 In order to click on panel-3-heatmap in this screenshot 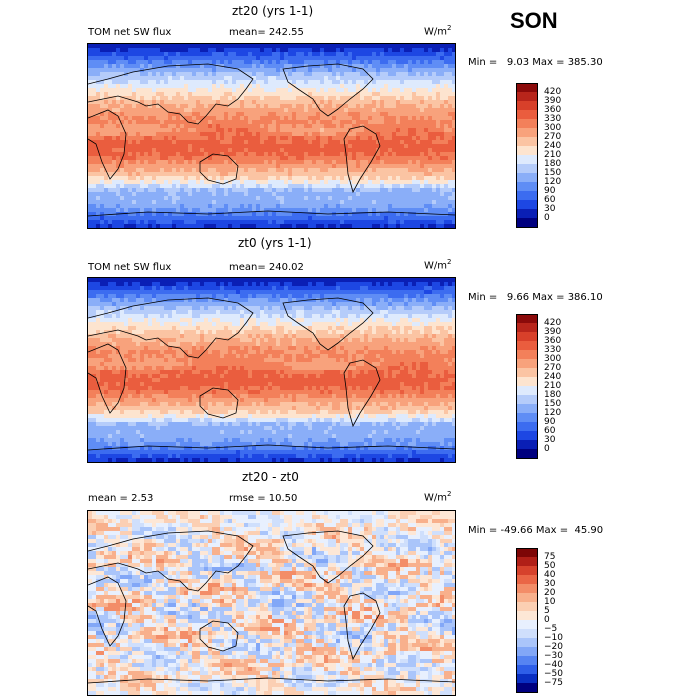, I will do `click(271, 603)`.